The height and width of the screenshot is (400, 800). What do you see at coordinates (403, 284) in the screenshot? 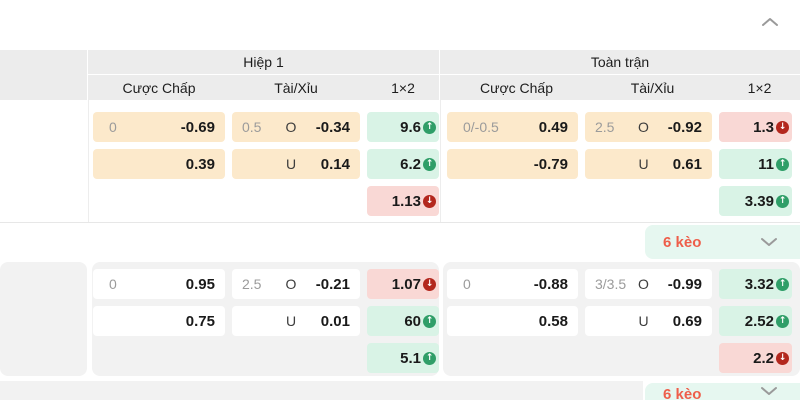
I see `1x2-odds-cell: 1.07` at bounding box center [403, 284].